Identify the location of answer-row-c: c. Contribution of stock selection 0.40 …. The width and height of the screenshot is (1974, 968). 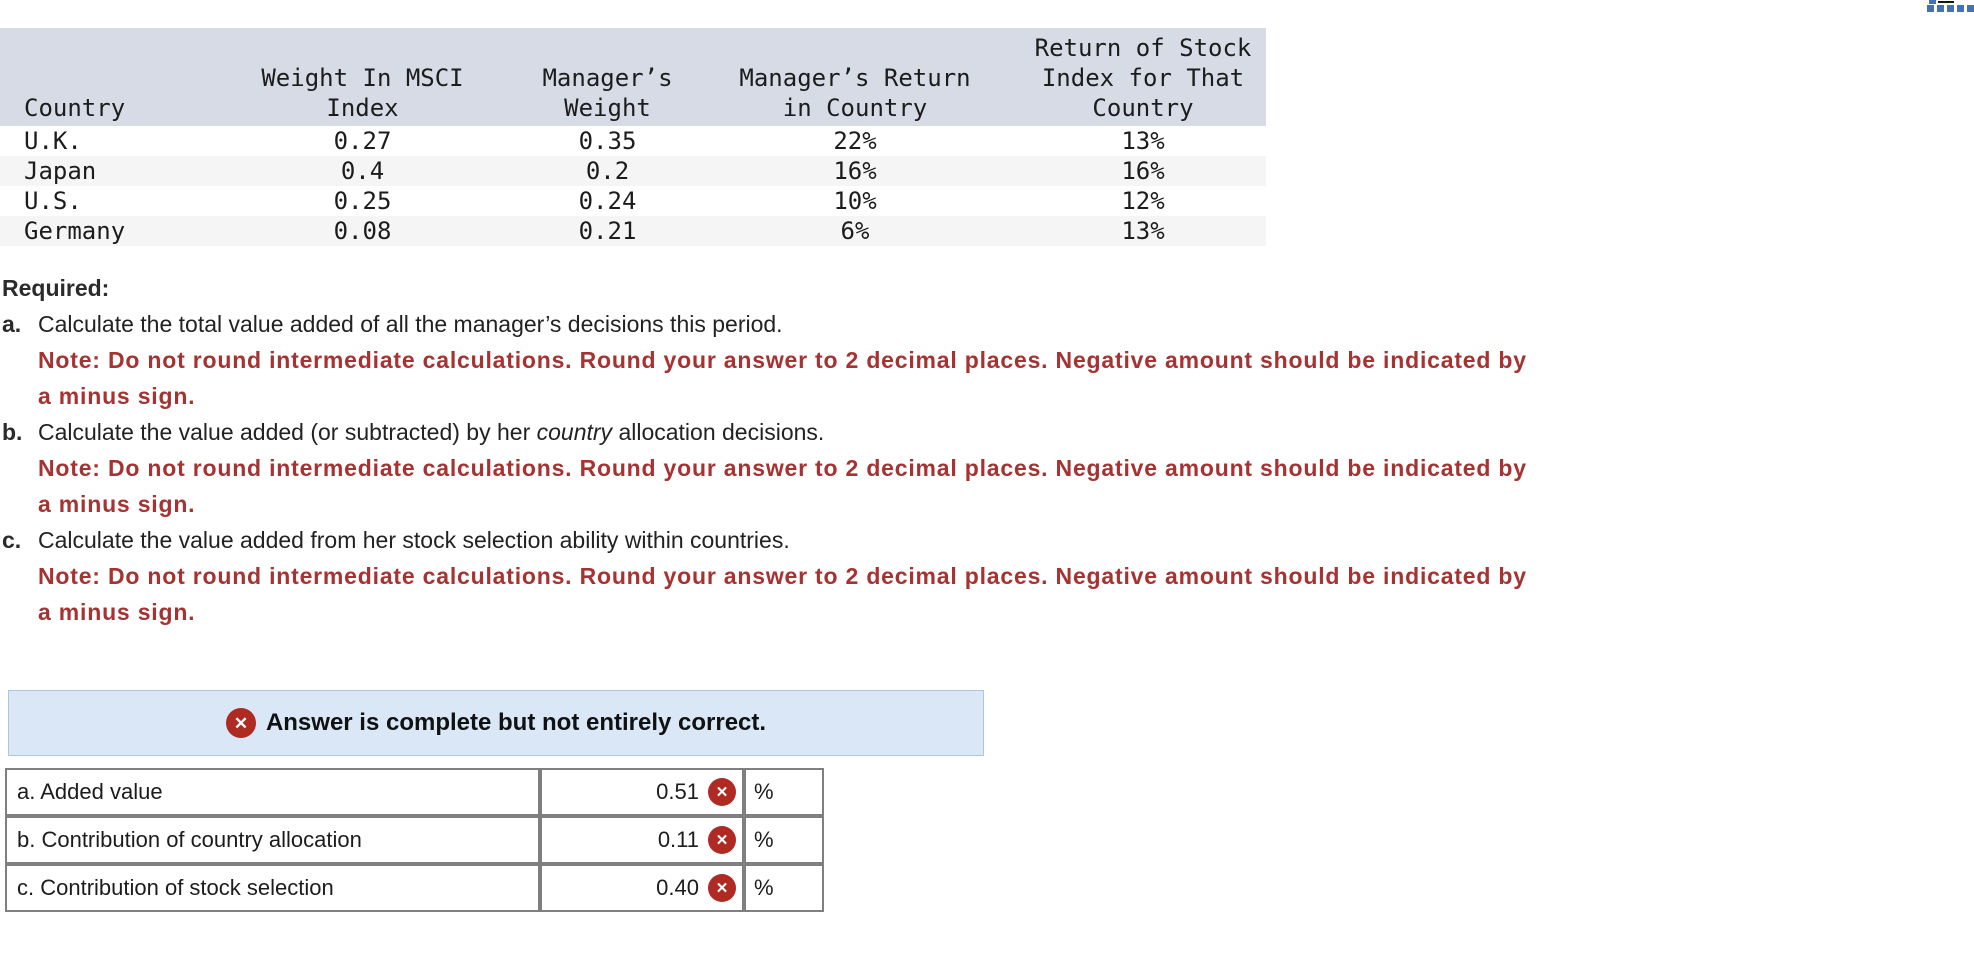
(414, 888).